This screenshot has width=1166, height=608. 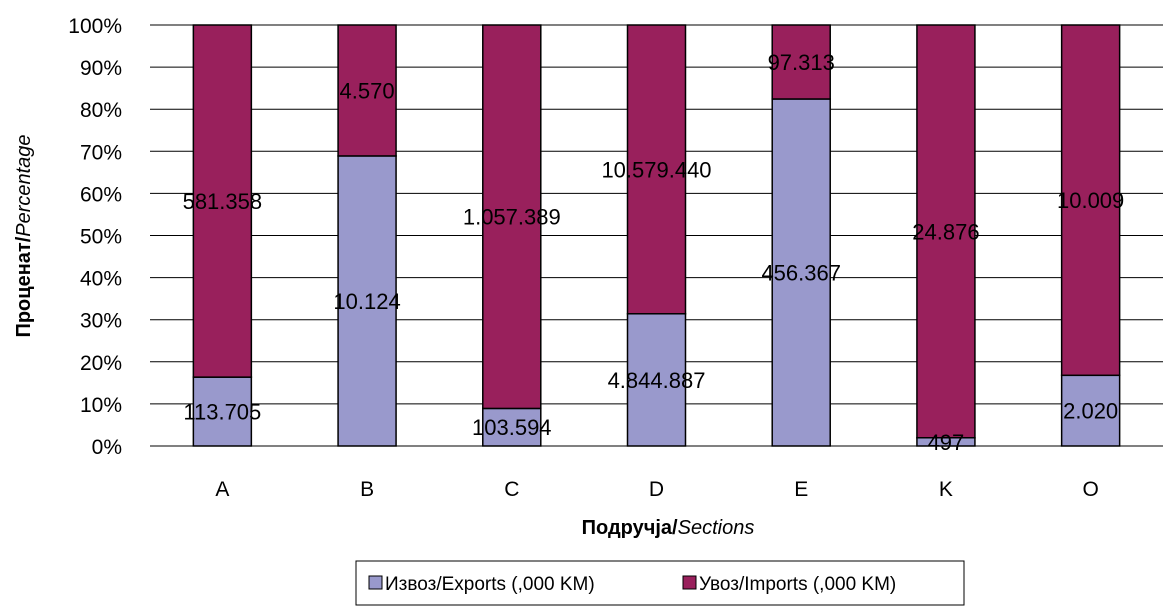 What do you see at coordinates (797, 584) in the screenshot?
I see `legend-label-imports: Увоз/Imports (,000 KM)` at bounding box center [797, 584].